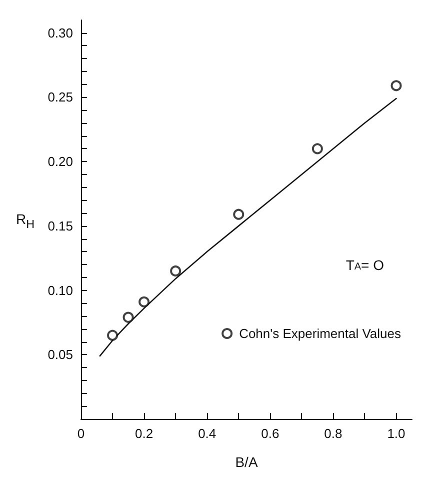  I want to click on x-tick-label: 1.0, so click(396, 433).